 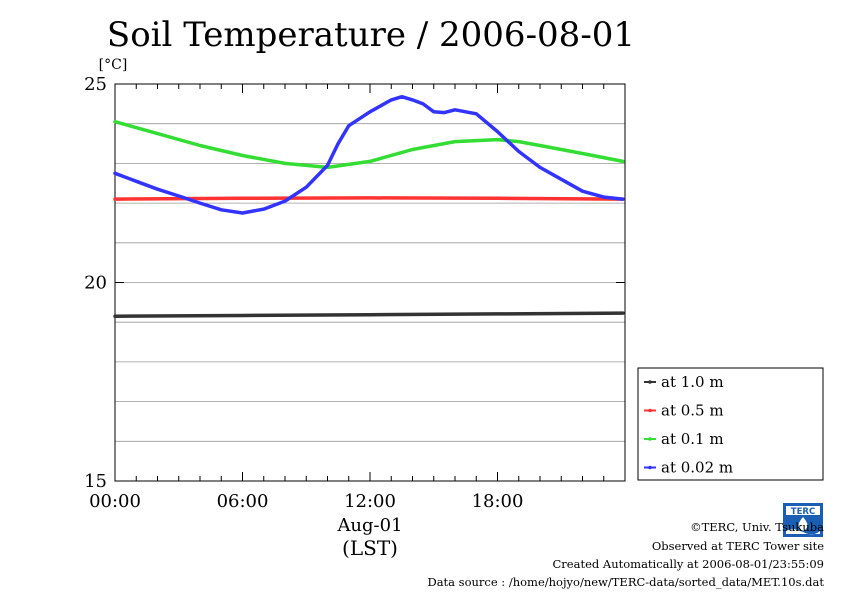 I want to click on x-tick-label: 06:00, so click(x=243, y=501).